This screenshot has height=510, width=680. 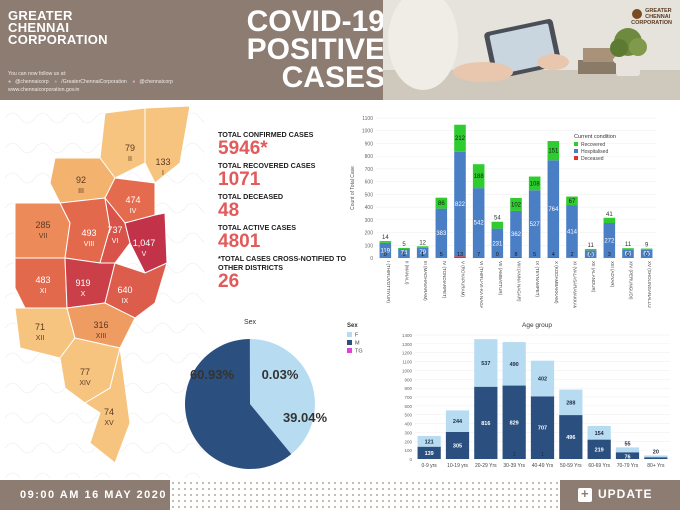 What do you see at coordinates (42, 280) in the screenshot?
I see `zone-value: 483` at bounding box center [42, 280].